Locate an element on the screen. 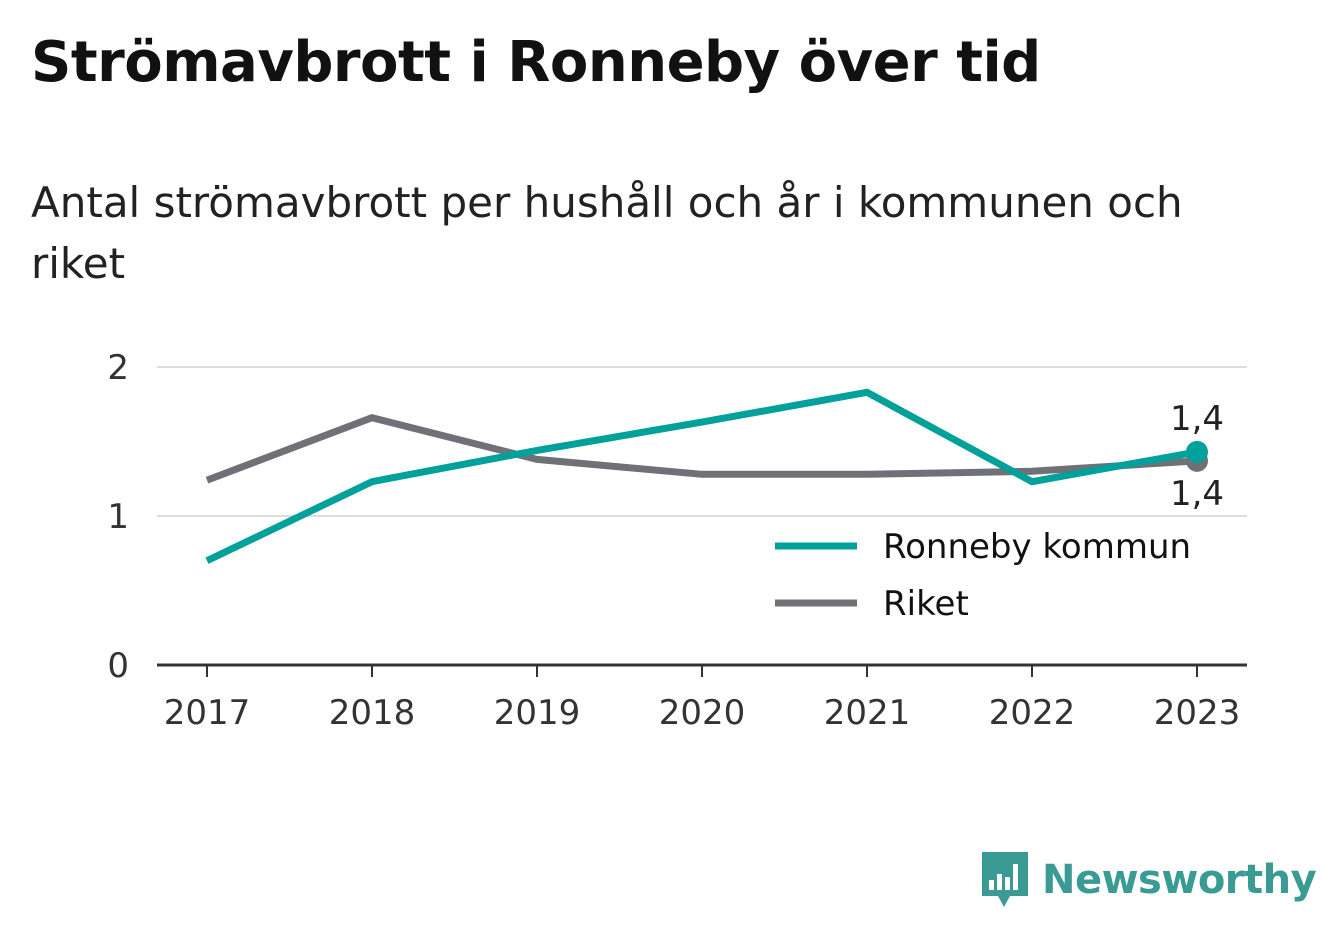 This screenshot has width=1322, height=939. x-tick-label: 2018 is located at coordinates (372, 713).